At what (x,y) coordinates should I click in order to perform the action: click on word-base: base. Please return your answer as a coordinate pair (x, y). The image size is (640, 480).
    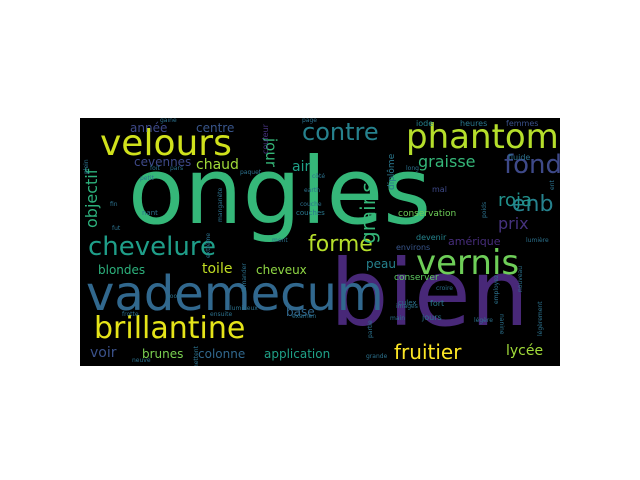
    Looking at the image, I should click on (300, 312).